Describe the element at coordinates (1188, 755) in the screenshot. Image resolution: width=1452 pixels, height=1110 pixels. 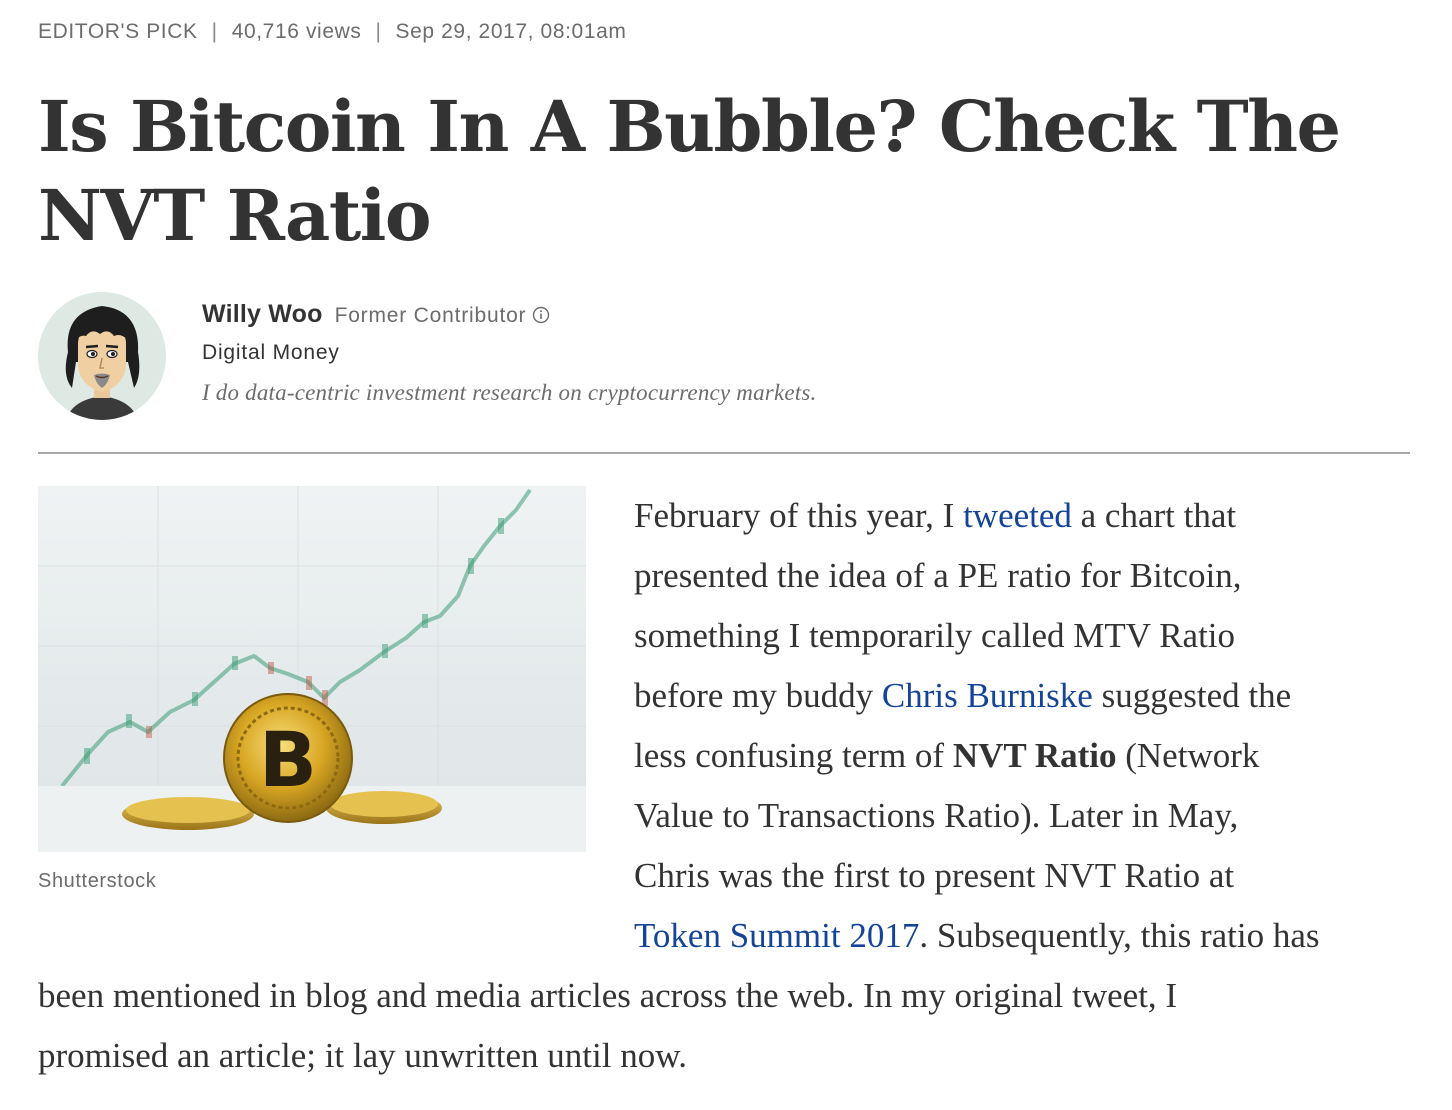
I see `text-run: (Network` at that location.